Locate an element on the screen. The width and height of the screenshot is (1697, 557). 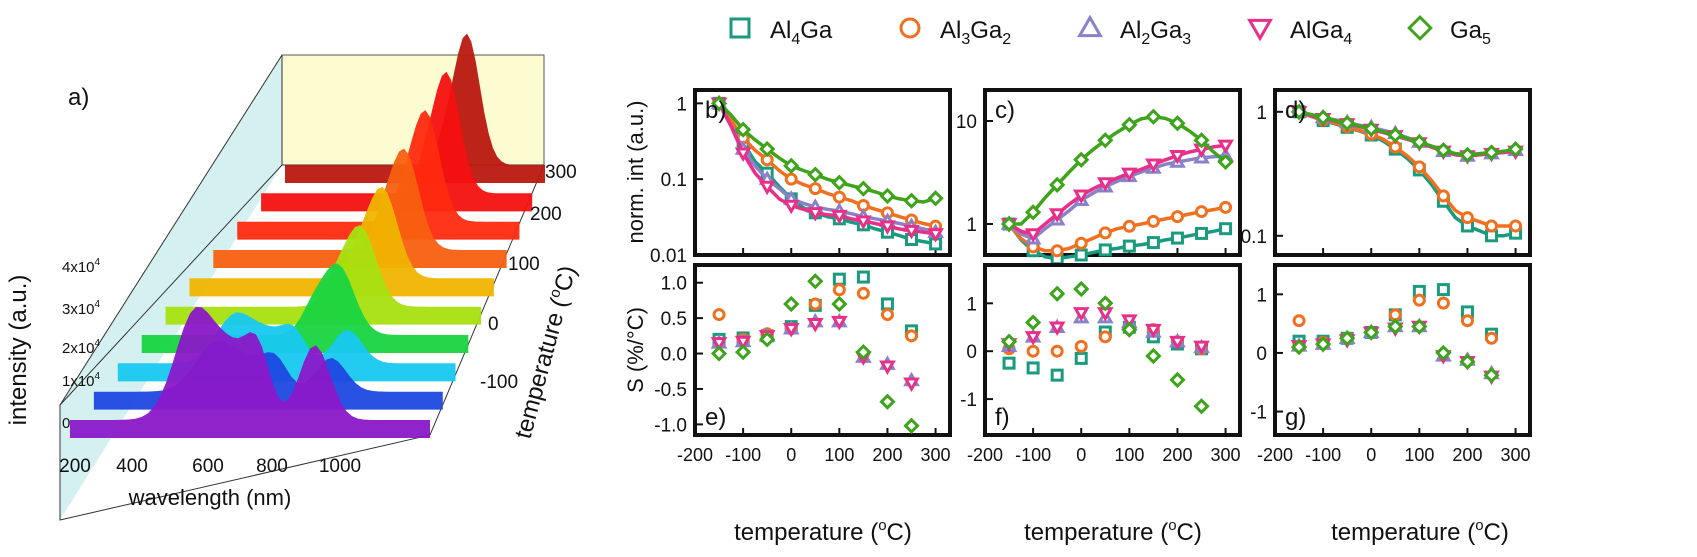
series-Al3Ga2 is located at coordinates (1117, 229).